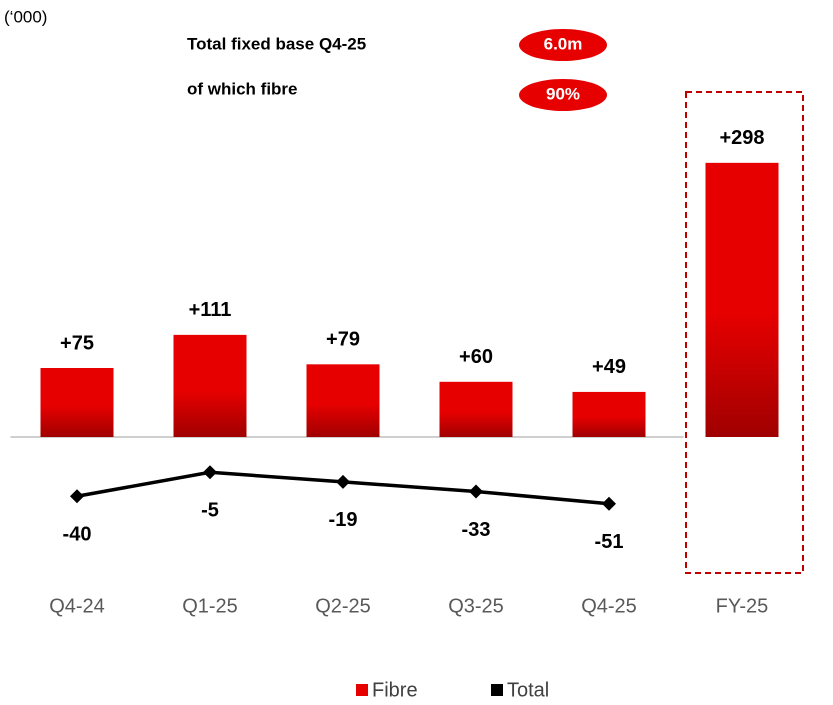  What do you see at coordinates (609, 367) in the screenshot?
I see `value-label: +49` at bounding box center [609, 367].